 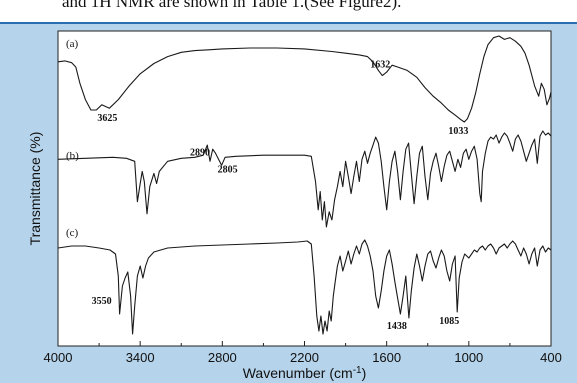 What do you see at coordinates (468, 357) in the screenshot?
I see `x-tick-label-1000: 1000` at bounding box center [468, 357].